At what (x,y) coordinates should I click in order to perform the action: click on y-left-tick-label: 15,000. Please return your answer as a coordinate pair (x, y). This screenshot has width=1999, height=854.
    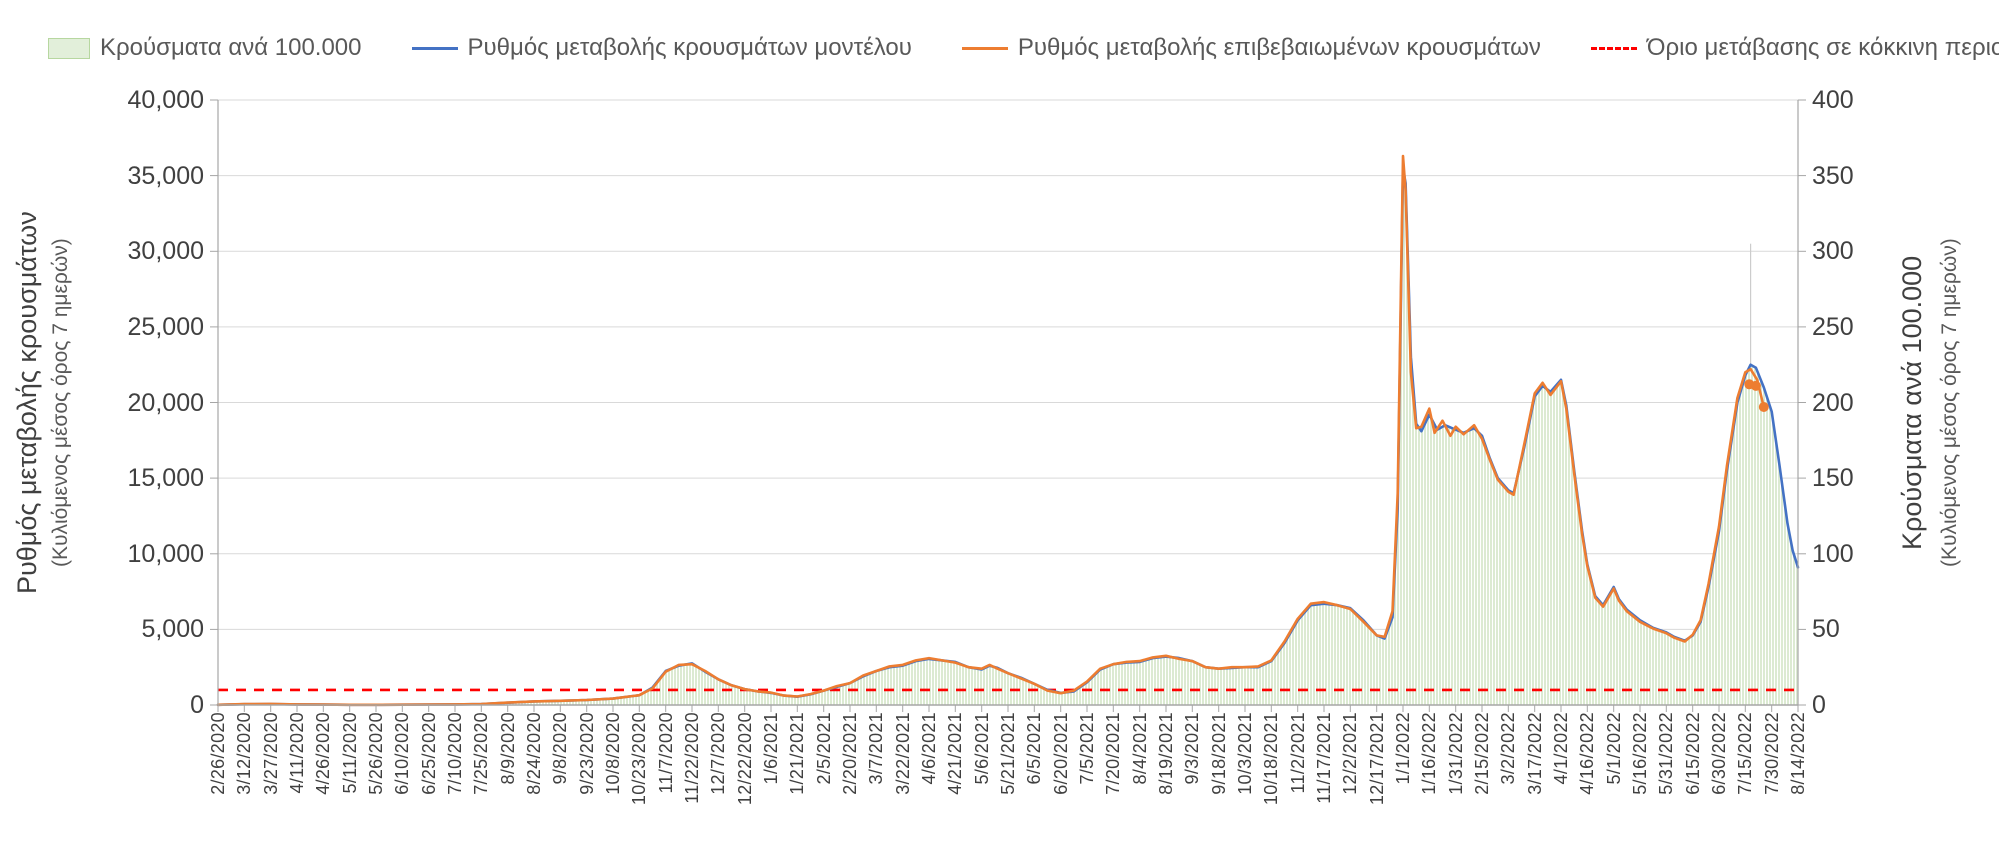
    Looking at the image, I should click on (165, 478).